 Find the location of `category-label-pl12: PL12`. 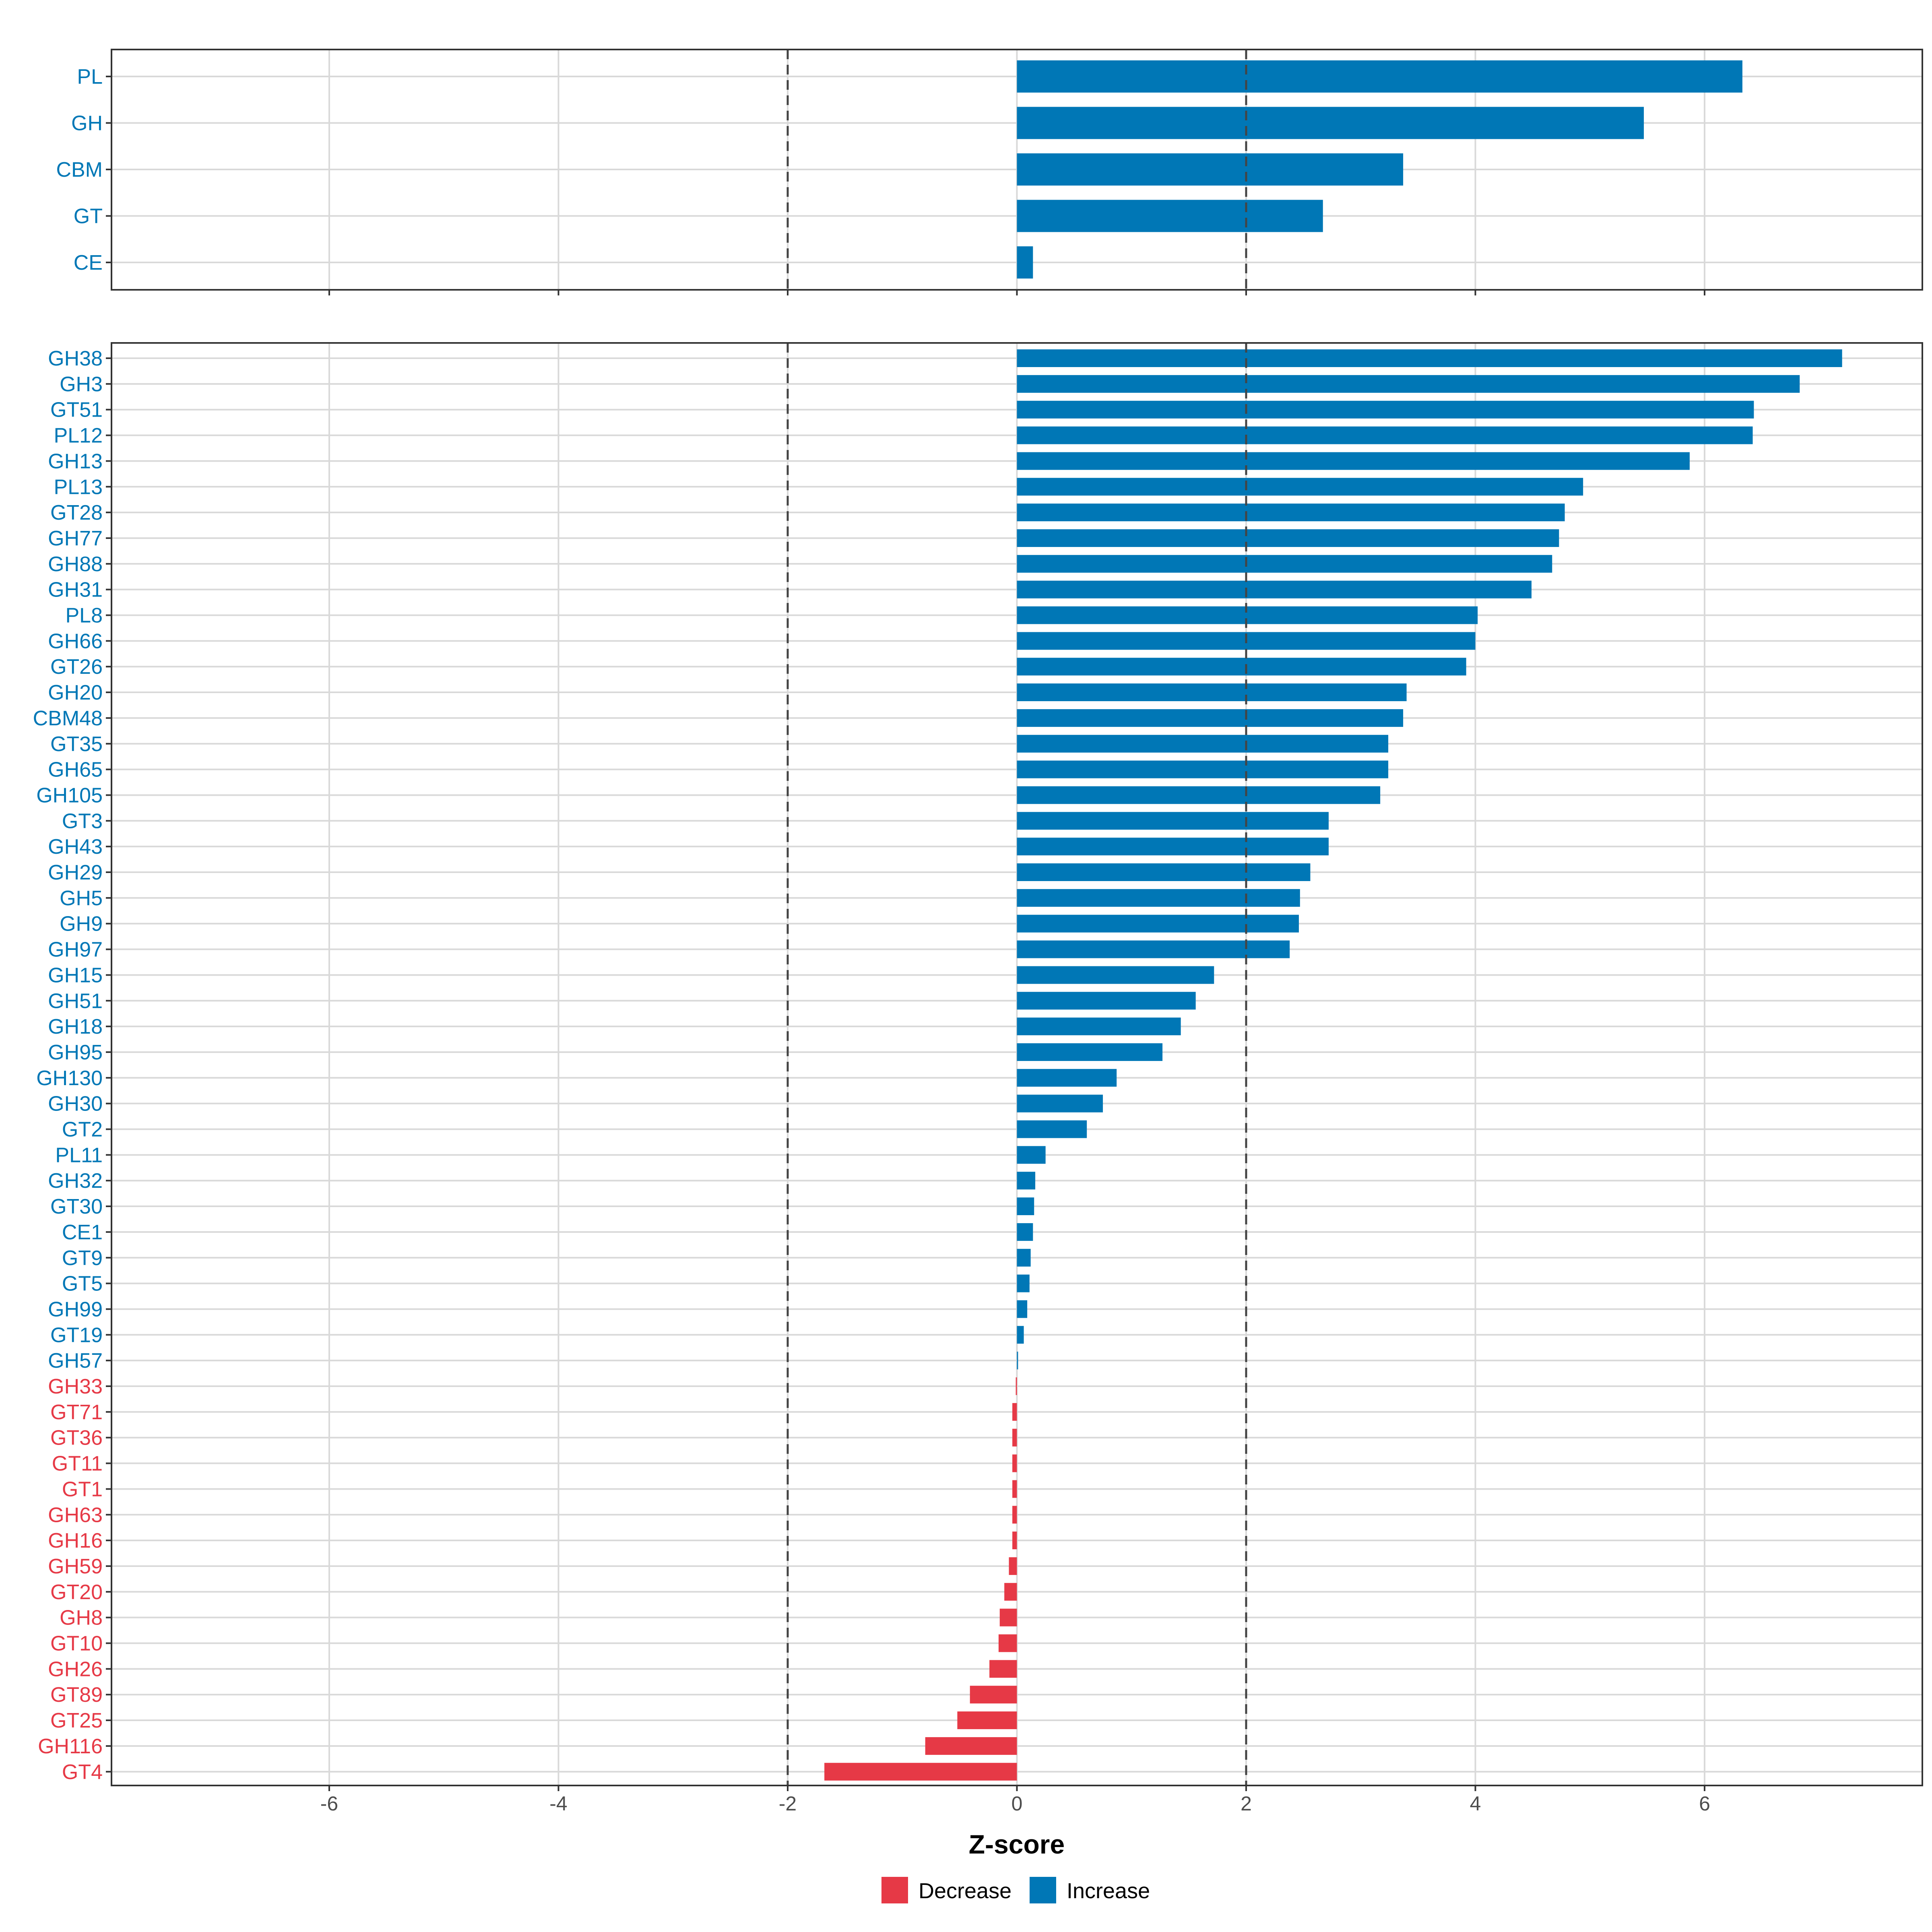

category-label-pl12: PL12 is located at coordinates (78, 436).